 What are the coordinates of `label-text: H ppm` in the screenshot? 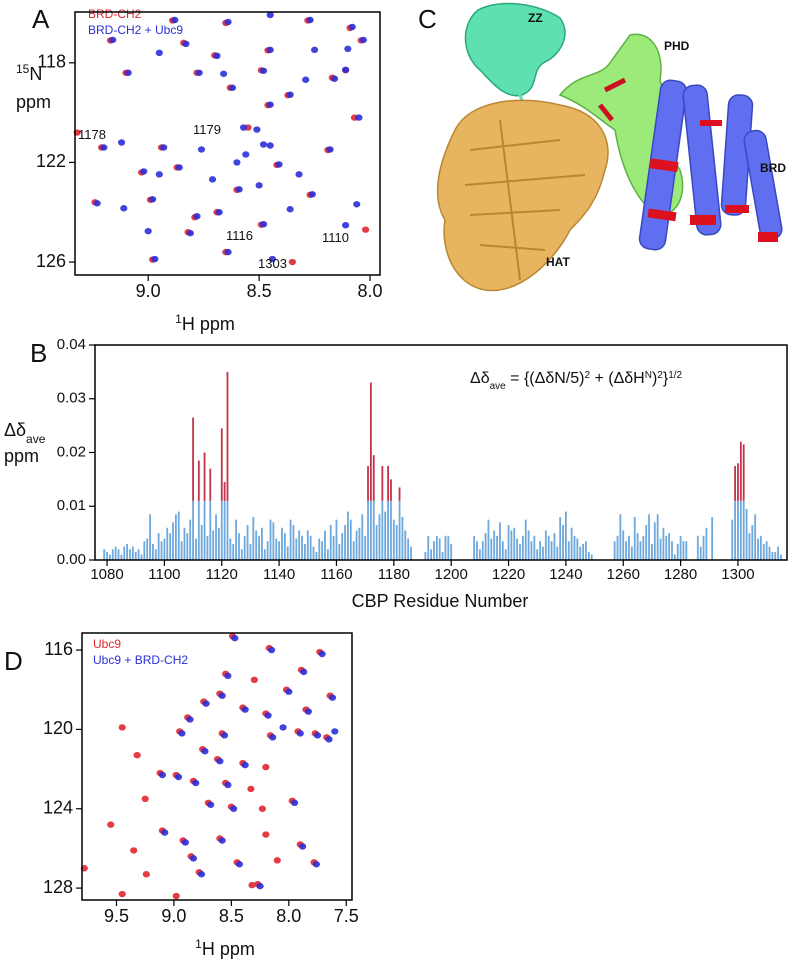 It's located at (228, 949).